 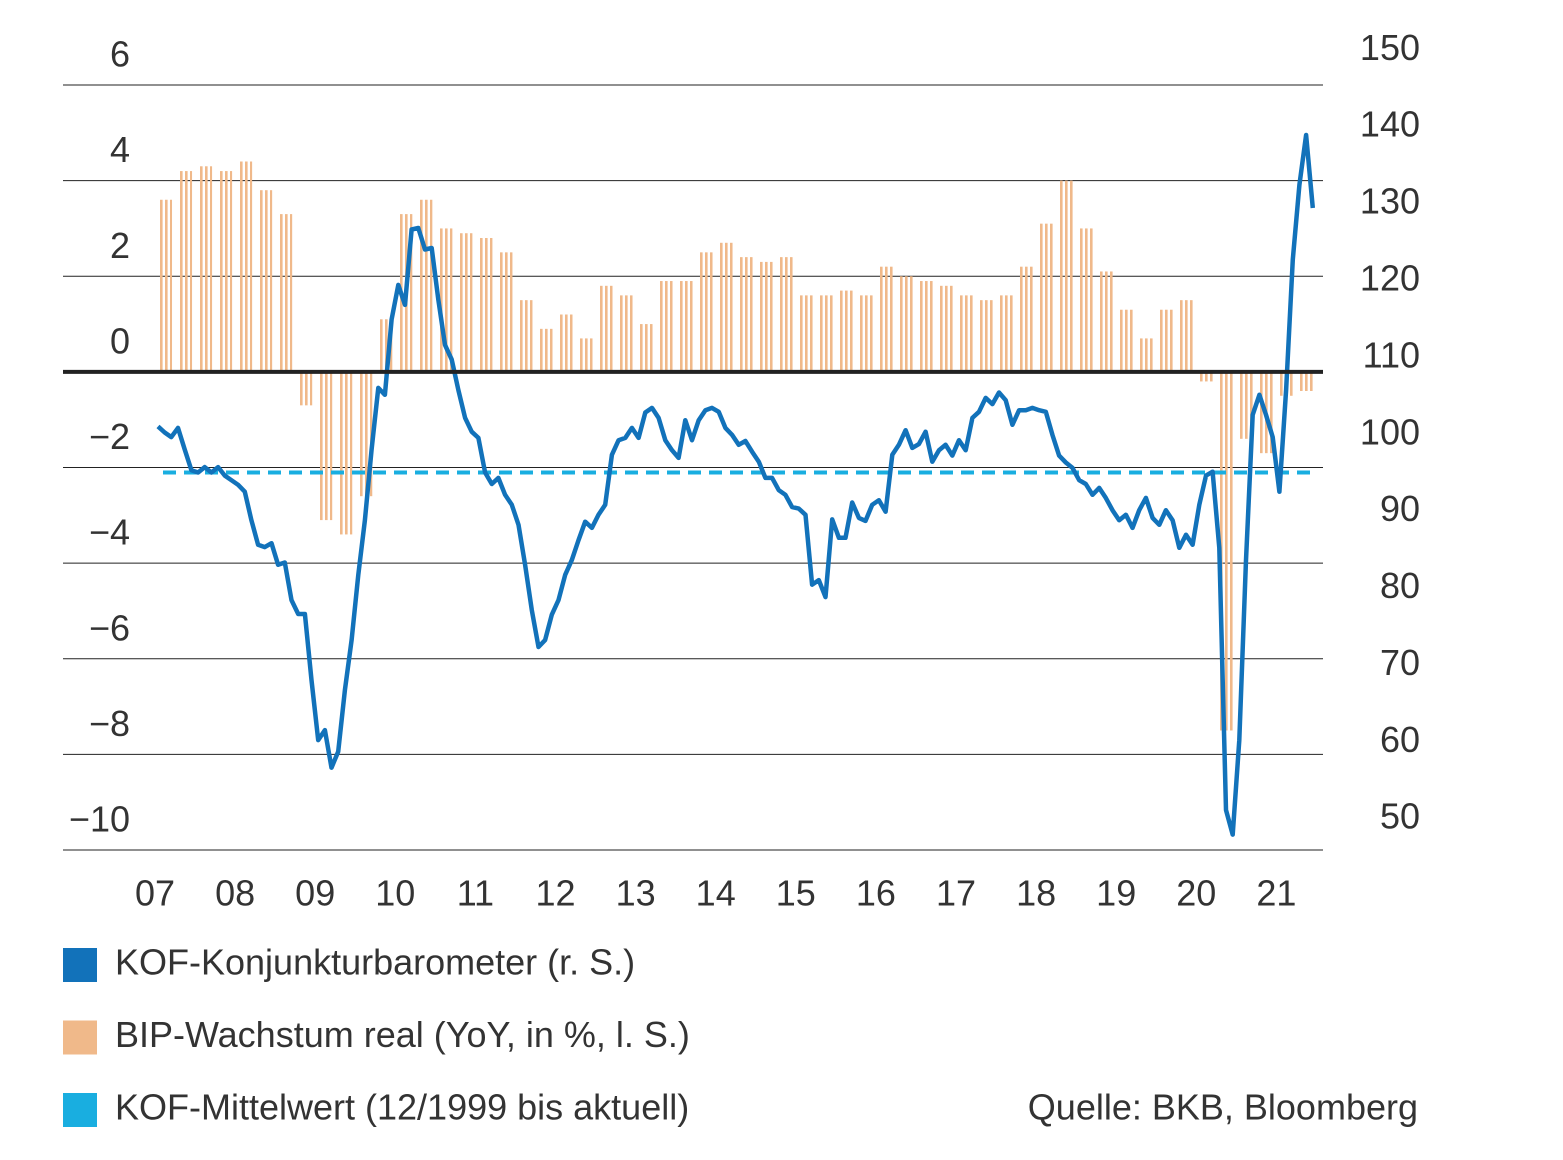 What do you see at coordinates (402, 1034) in the screenshot?
I see `legend-label: BIP-Wachstum real (YoY, in %, l. S.)` at bounding box center [402, 1034].